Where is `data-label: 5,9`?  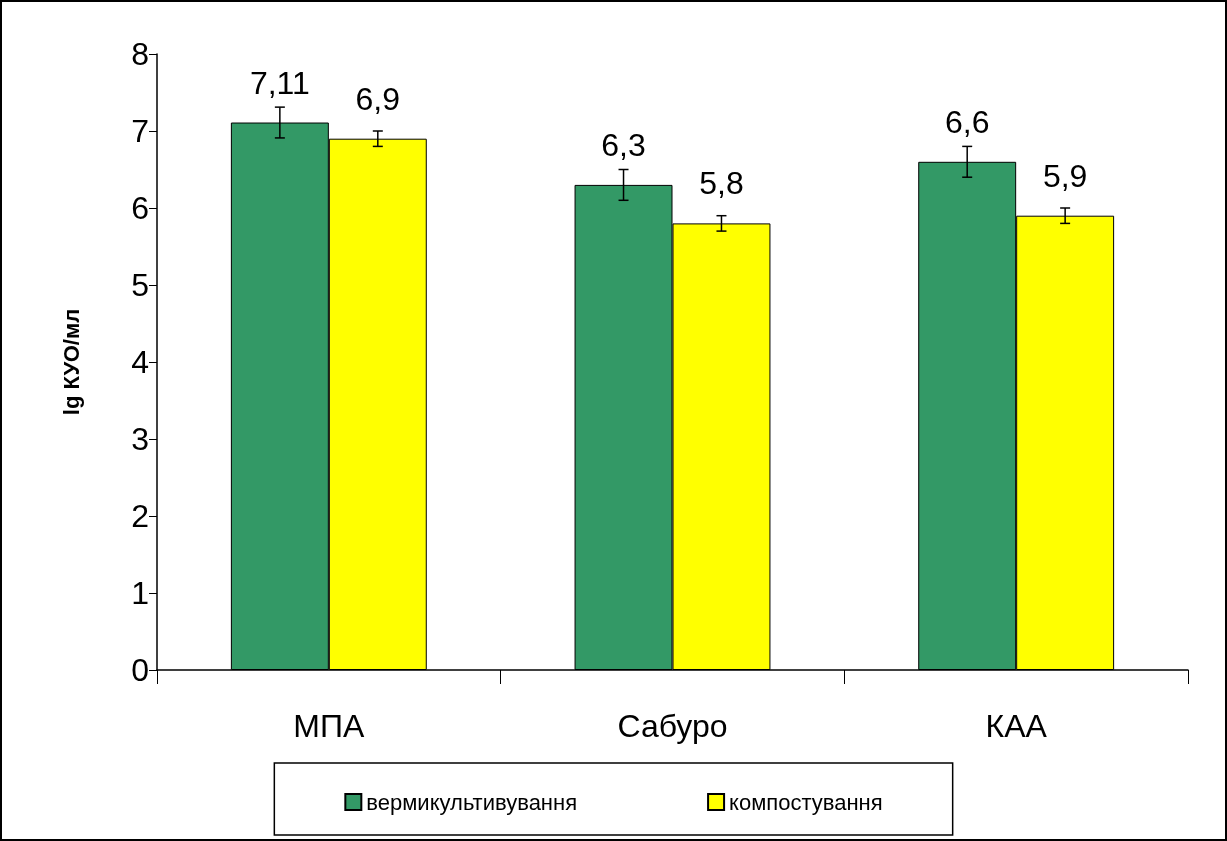
data-label: 5,9 is located at coordinates (1065, 175).